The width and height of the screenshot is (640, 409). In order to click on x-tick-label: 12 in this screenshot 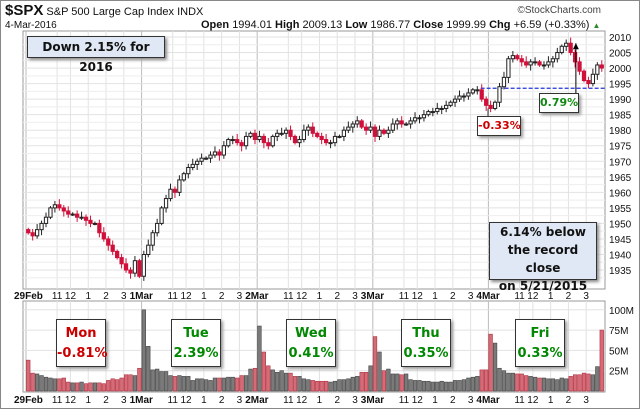, I will do `click(533, 400)`.